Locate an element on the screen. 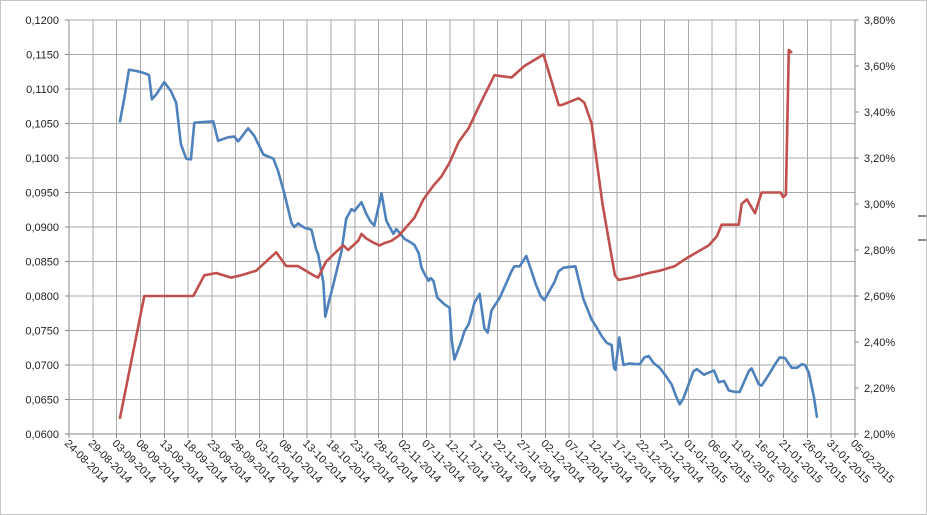 Image resolution: width=927 pixels, height=515 pixels. right-axis-tick-label: 2,60% is located at coordinates (879, 297).